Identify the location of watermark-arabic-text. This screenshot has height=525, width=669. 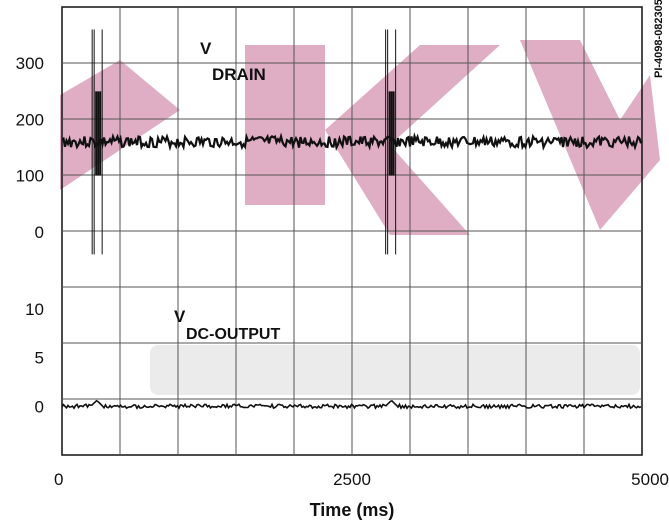
(395, 370).